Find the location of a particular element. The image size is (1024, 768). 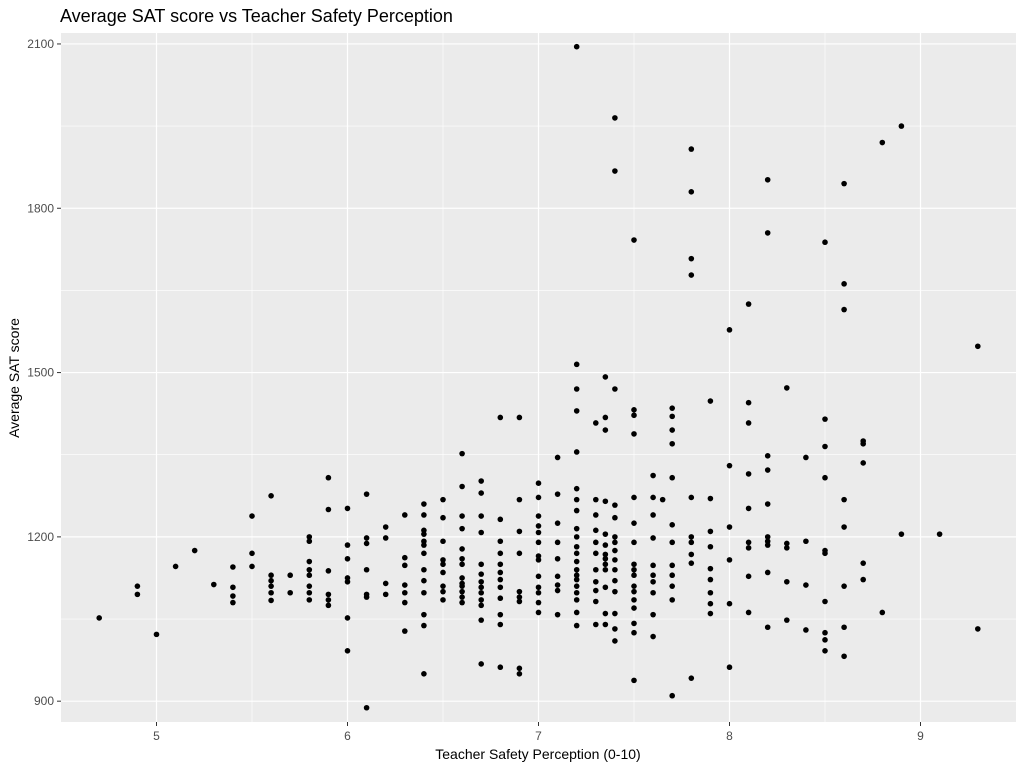

y-tick-label: 1500 is located at coordinates (40, 373).